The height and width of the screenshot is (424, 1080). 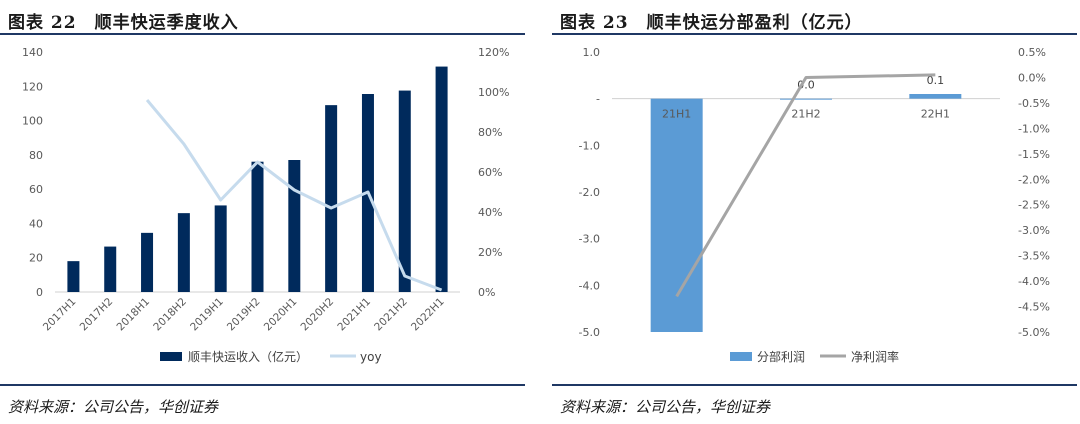 I want to click on y-left-tick-label: -2.0, so click(x=589, y=192).